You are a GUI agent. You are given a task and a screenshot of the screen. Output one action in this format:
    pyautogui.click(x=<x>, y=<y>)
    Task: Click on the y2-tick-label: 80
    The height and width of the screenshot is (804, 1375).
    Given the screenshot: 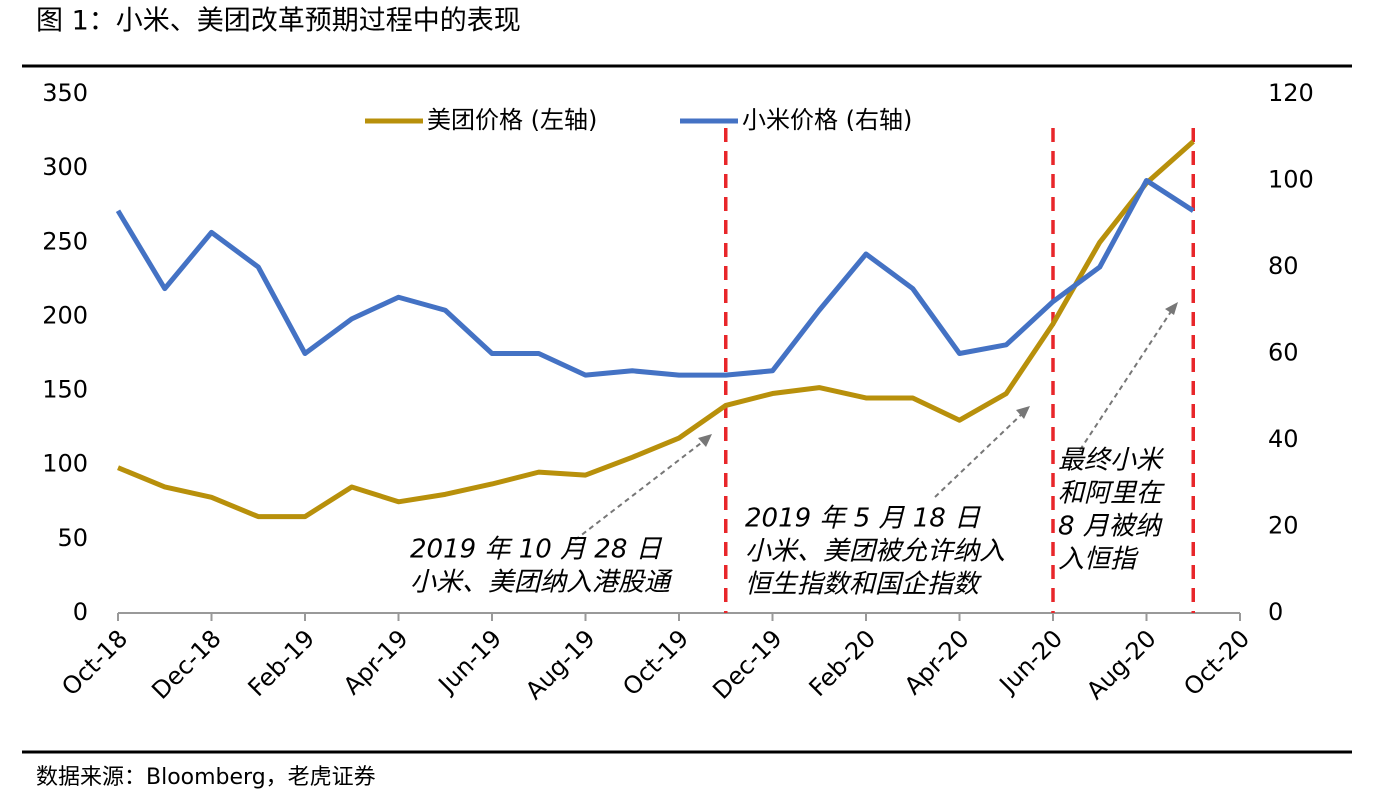 What is the action you would take?
    pyautogui.click(x=1283, y=266)
    